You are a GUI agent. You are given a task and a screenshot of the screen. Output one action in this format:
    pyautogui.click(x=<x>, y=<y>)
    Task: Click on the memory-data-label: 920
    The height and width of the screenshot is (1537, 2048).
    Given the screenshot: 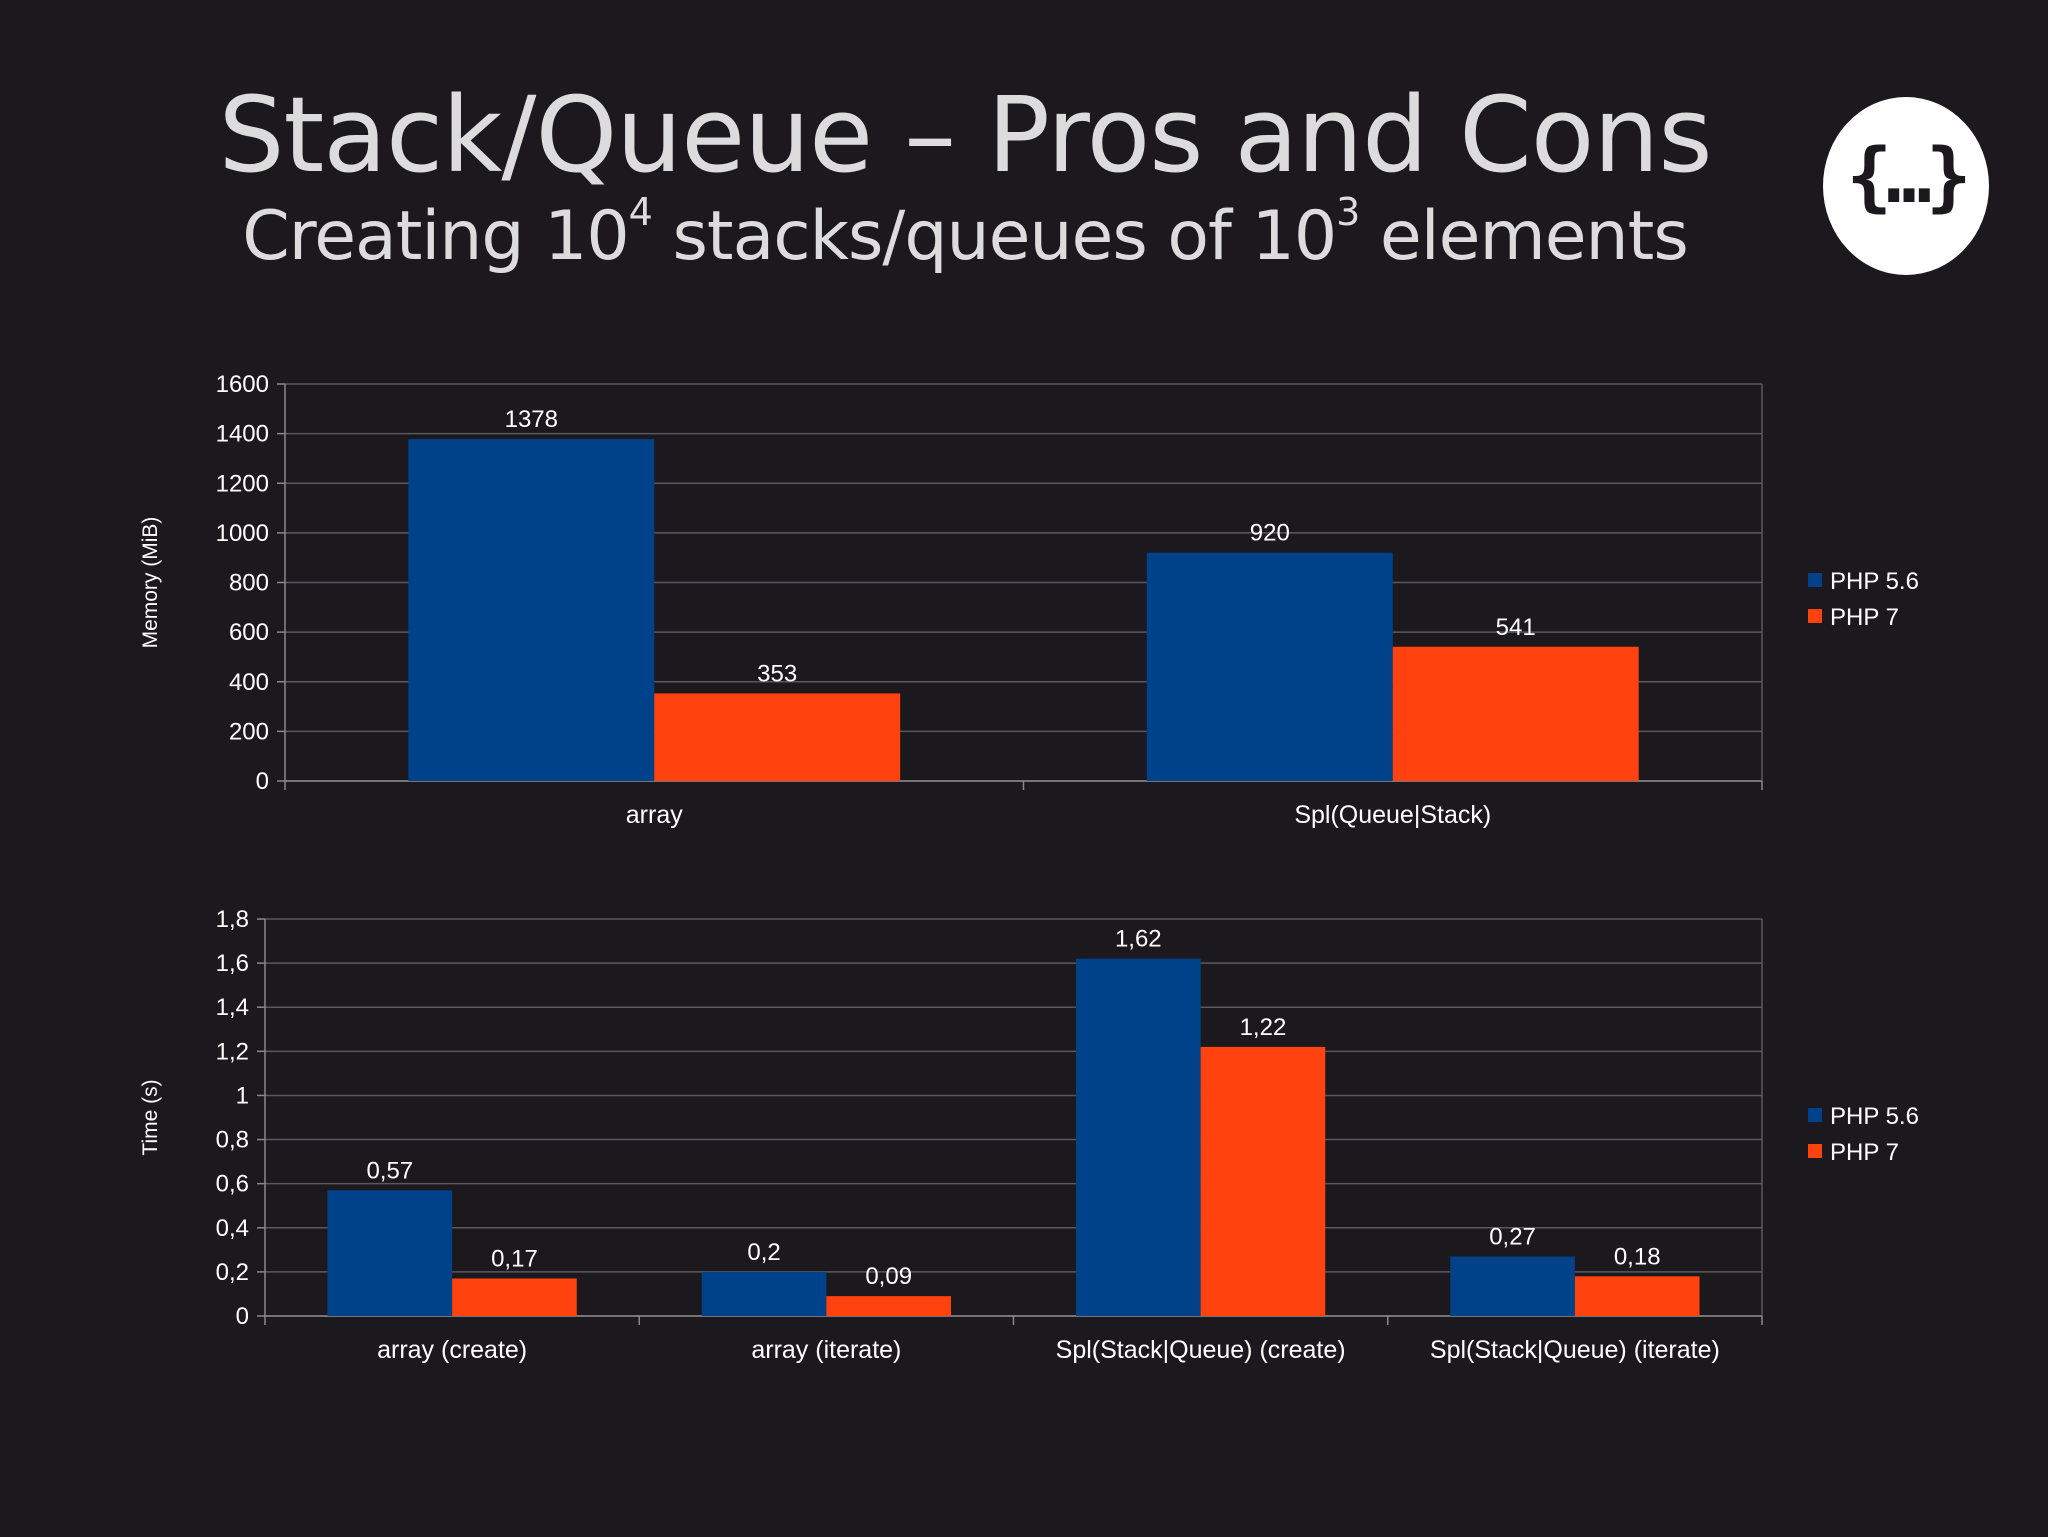 What is the action you would take?
    pyautogui.click(x=1270, y=533)
    